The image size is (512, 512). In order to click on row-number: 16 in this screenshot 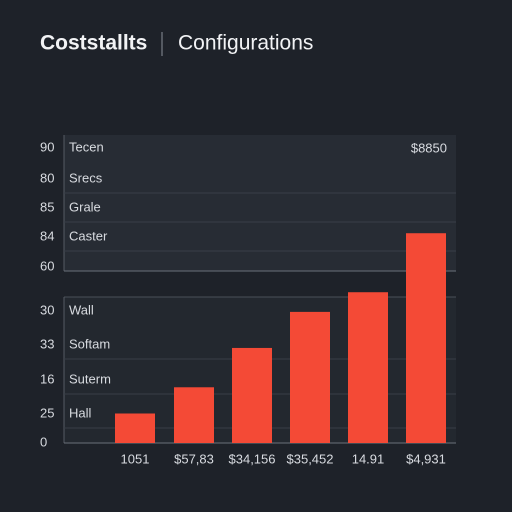, I will do `click(47, 378)`.